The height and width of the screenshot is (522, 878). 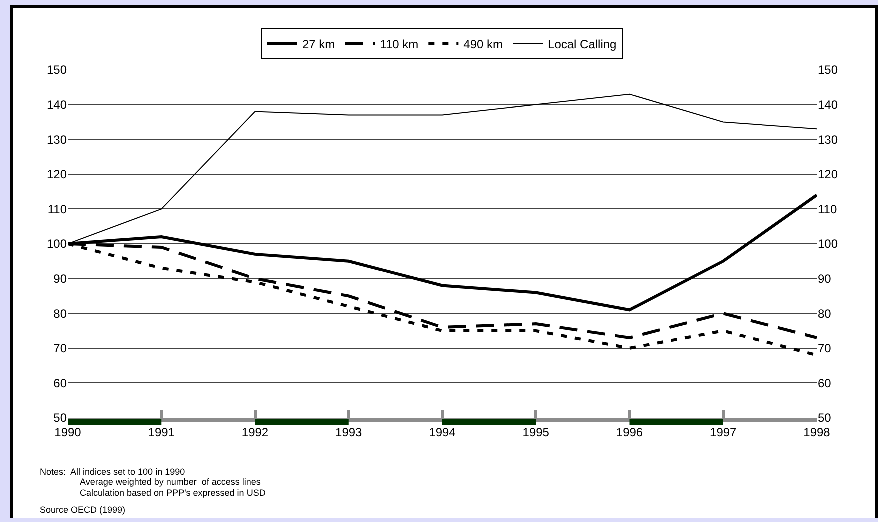 What do you see at coordinates (825, 383) in the screenshot?
I see `y2-tick-label: 60` at bounding box center [825, 383].